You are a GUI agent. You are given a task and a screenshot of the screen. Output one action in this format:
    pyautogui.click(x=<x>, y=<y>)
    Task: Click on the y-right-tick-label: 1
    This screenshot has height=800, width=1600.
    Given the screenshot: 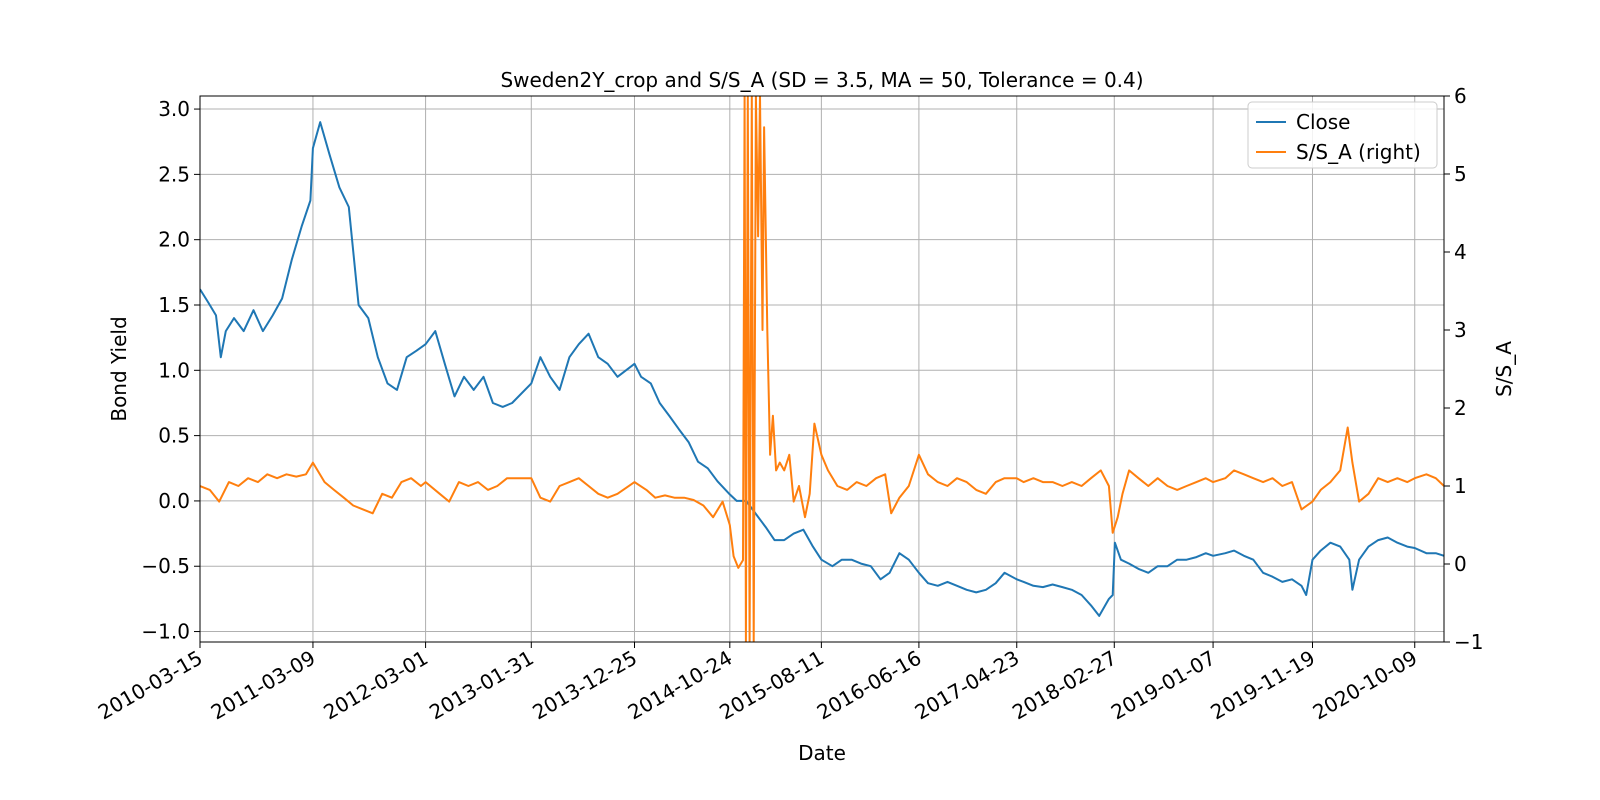 What is the action you would take?
    pyautogui.click(x=1460, y=486)
    